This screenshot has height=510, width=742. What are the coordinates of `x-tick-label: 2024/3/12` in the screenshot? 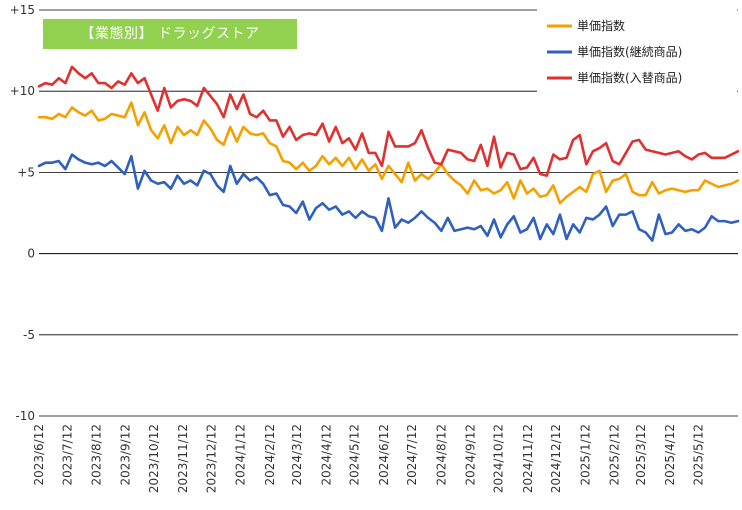 It's located at (297, 455).